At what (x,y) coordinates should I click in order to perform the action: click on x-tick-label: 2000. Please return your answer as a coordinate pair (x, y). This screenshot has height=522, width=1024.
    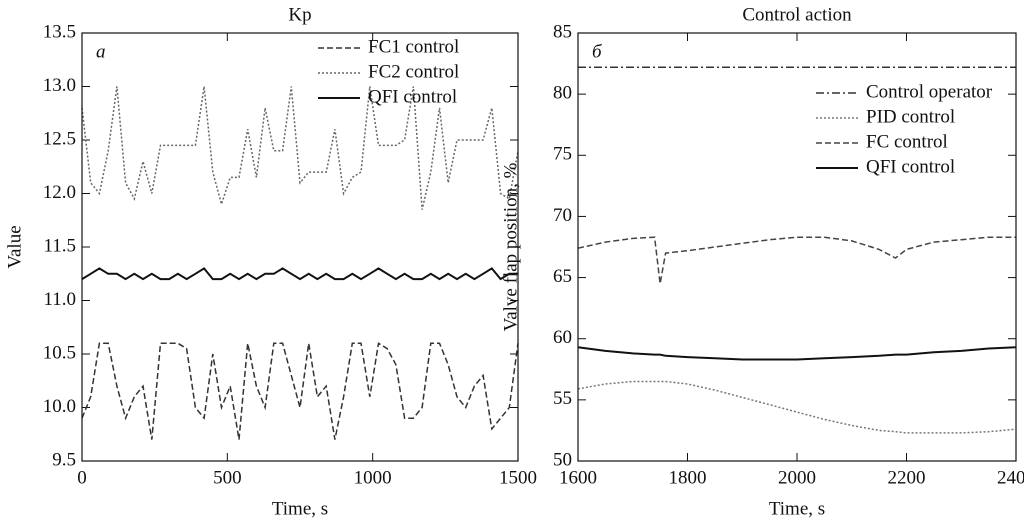
    Looking at the image, I should click on (797, 477).